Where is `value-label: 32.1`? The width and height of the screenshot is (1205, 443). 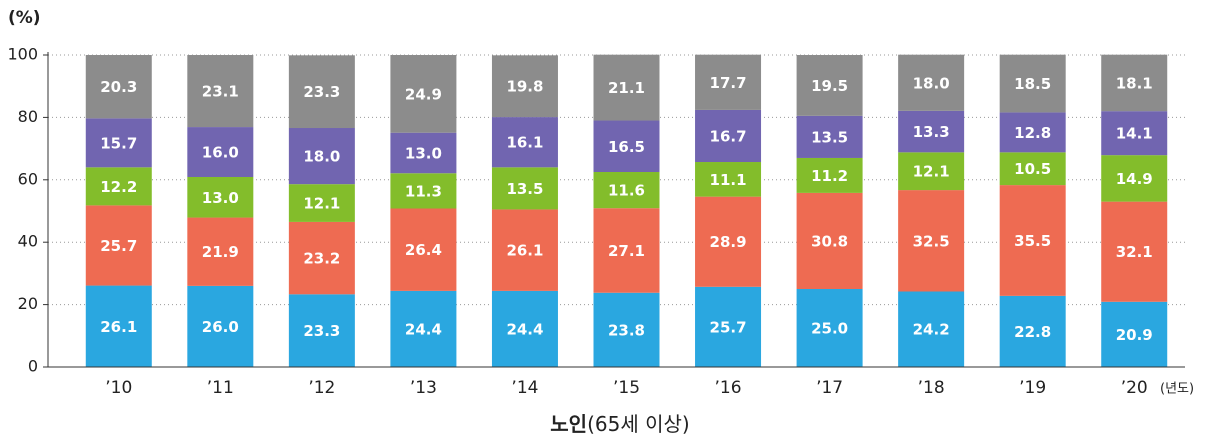 value-label: 32.1 is located at coordinates (1134, 252).